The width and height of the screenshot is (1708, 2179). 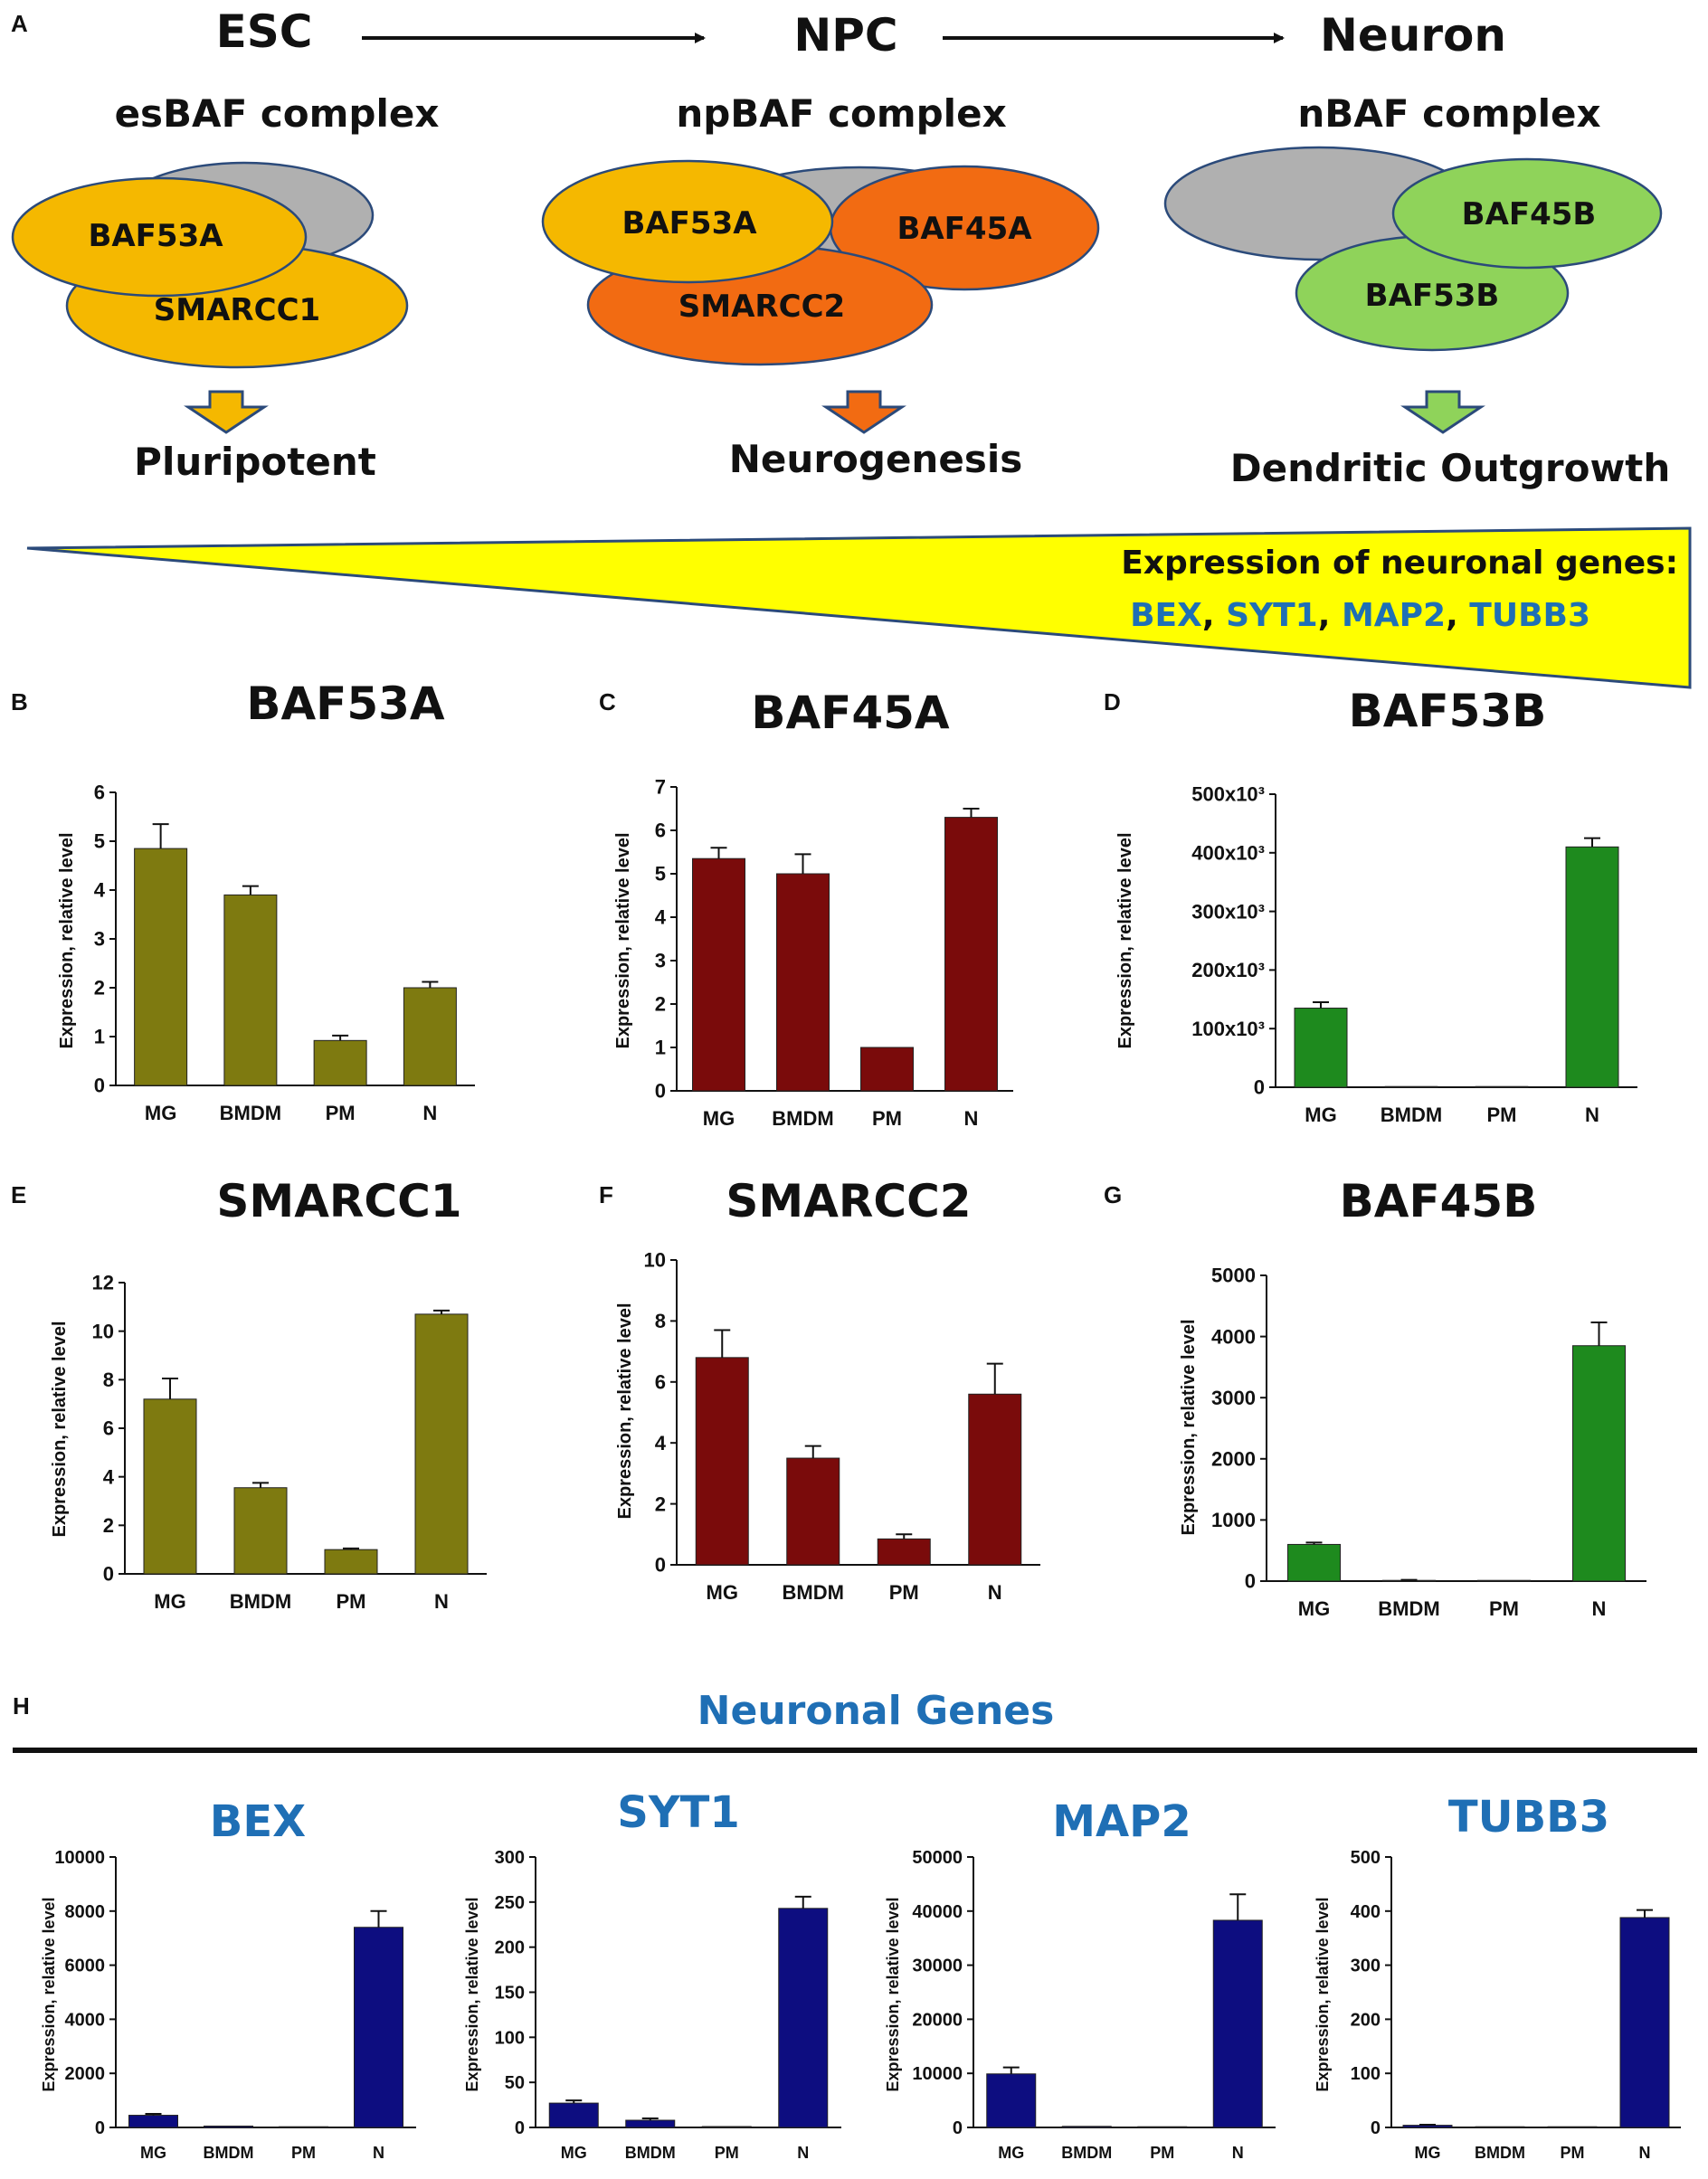 I want to click on esbaf-down-arrow, so click(x=226, y=412).